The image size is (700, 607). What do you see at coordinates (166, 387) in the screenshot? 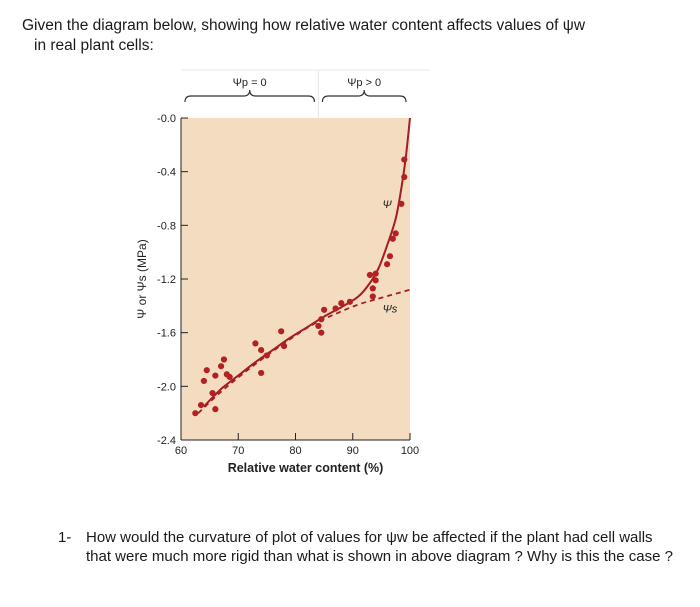
I see `y-tick-label: -2.0` at bounding box center [166, 387].